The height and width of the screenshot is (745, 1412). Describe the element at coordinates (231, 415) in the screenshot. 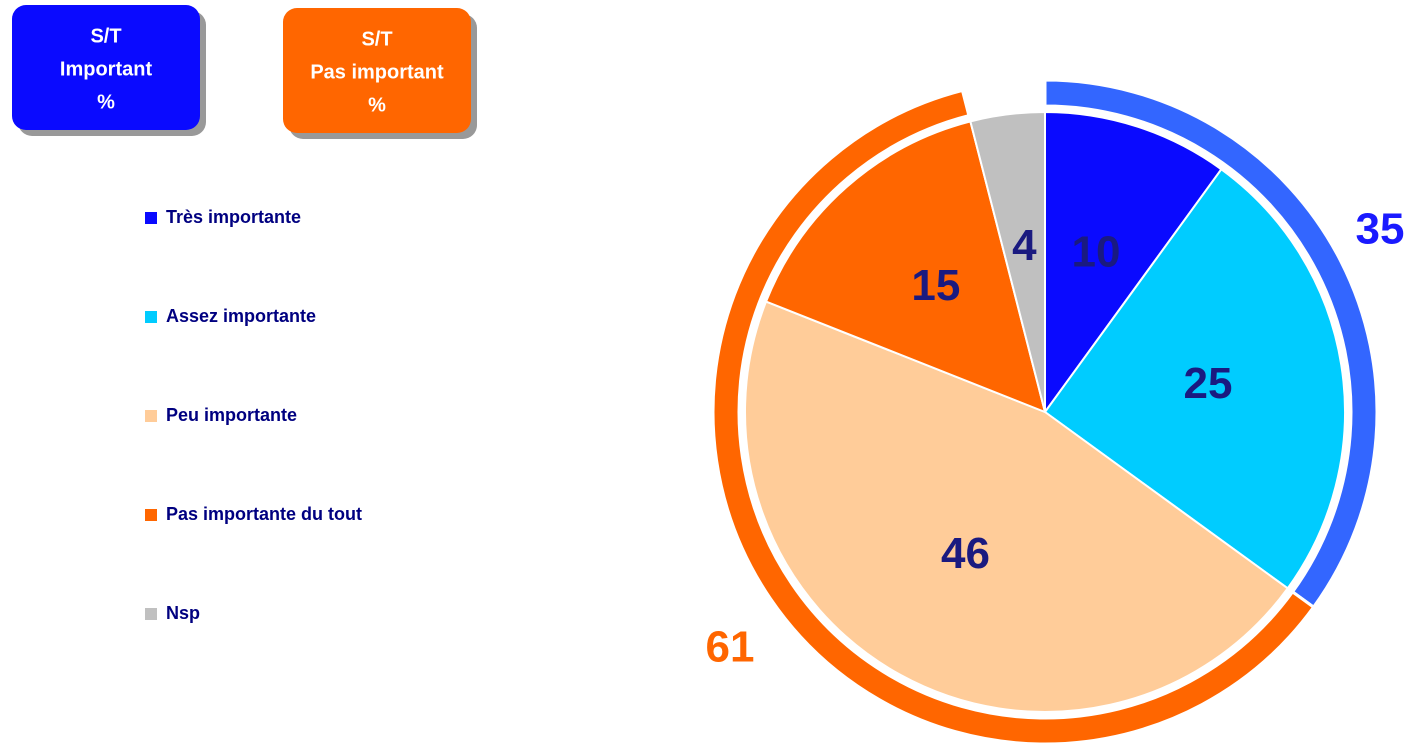

I see `legend-label: Peu importante` at that location.